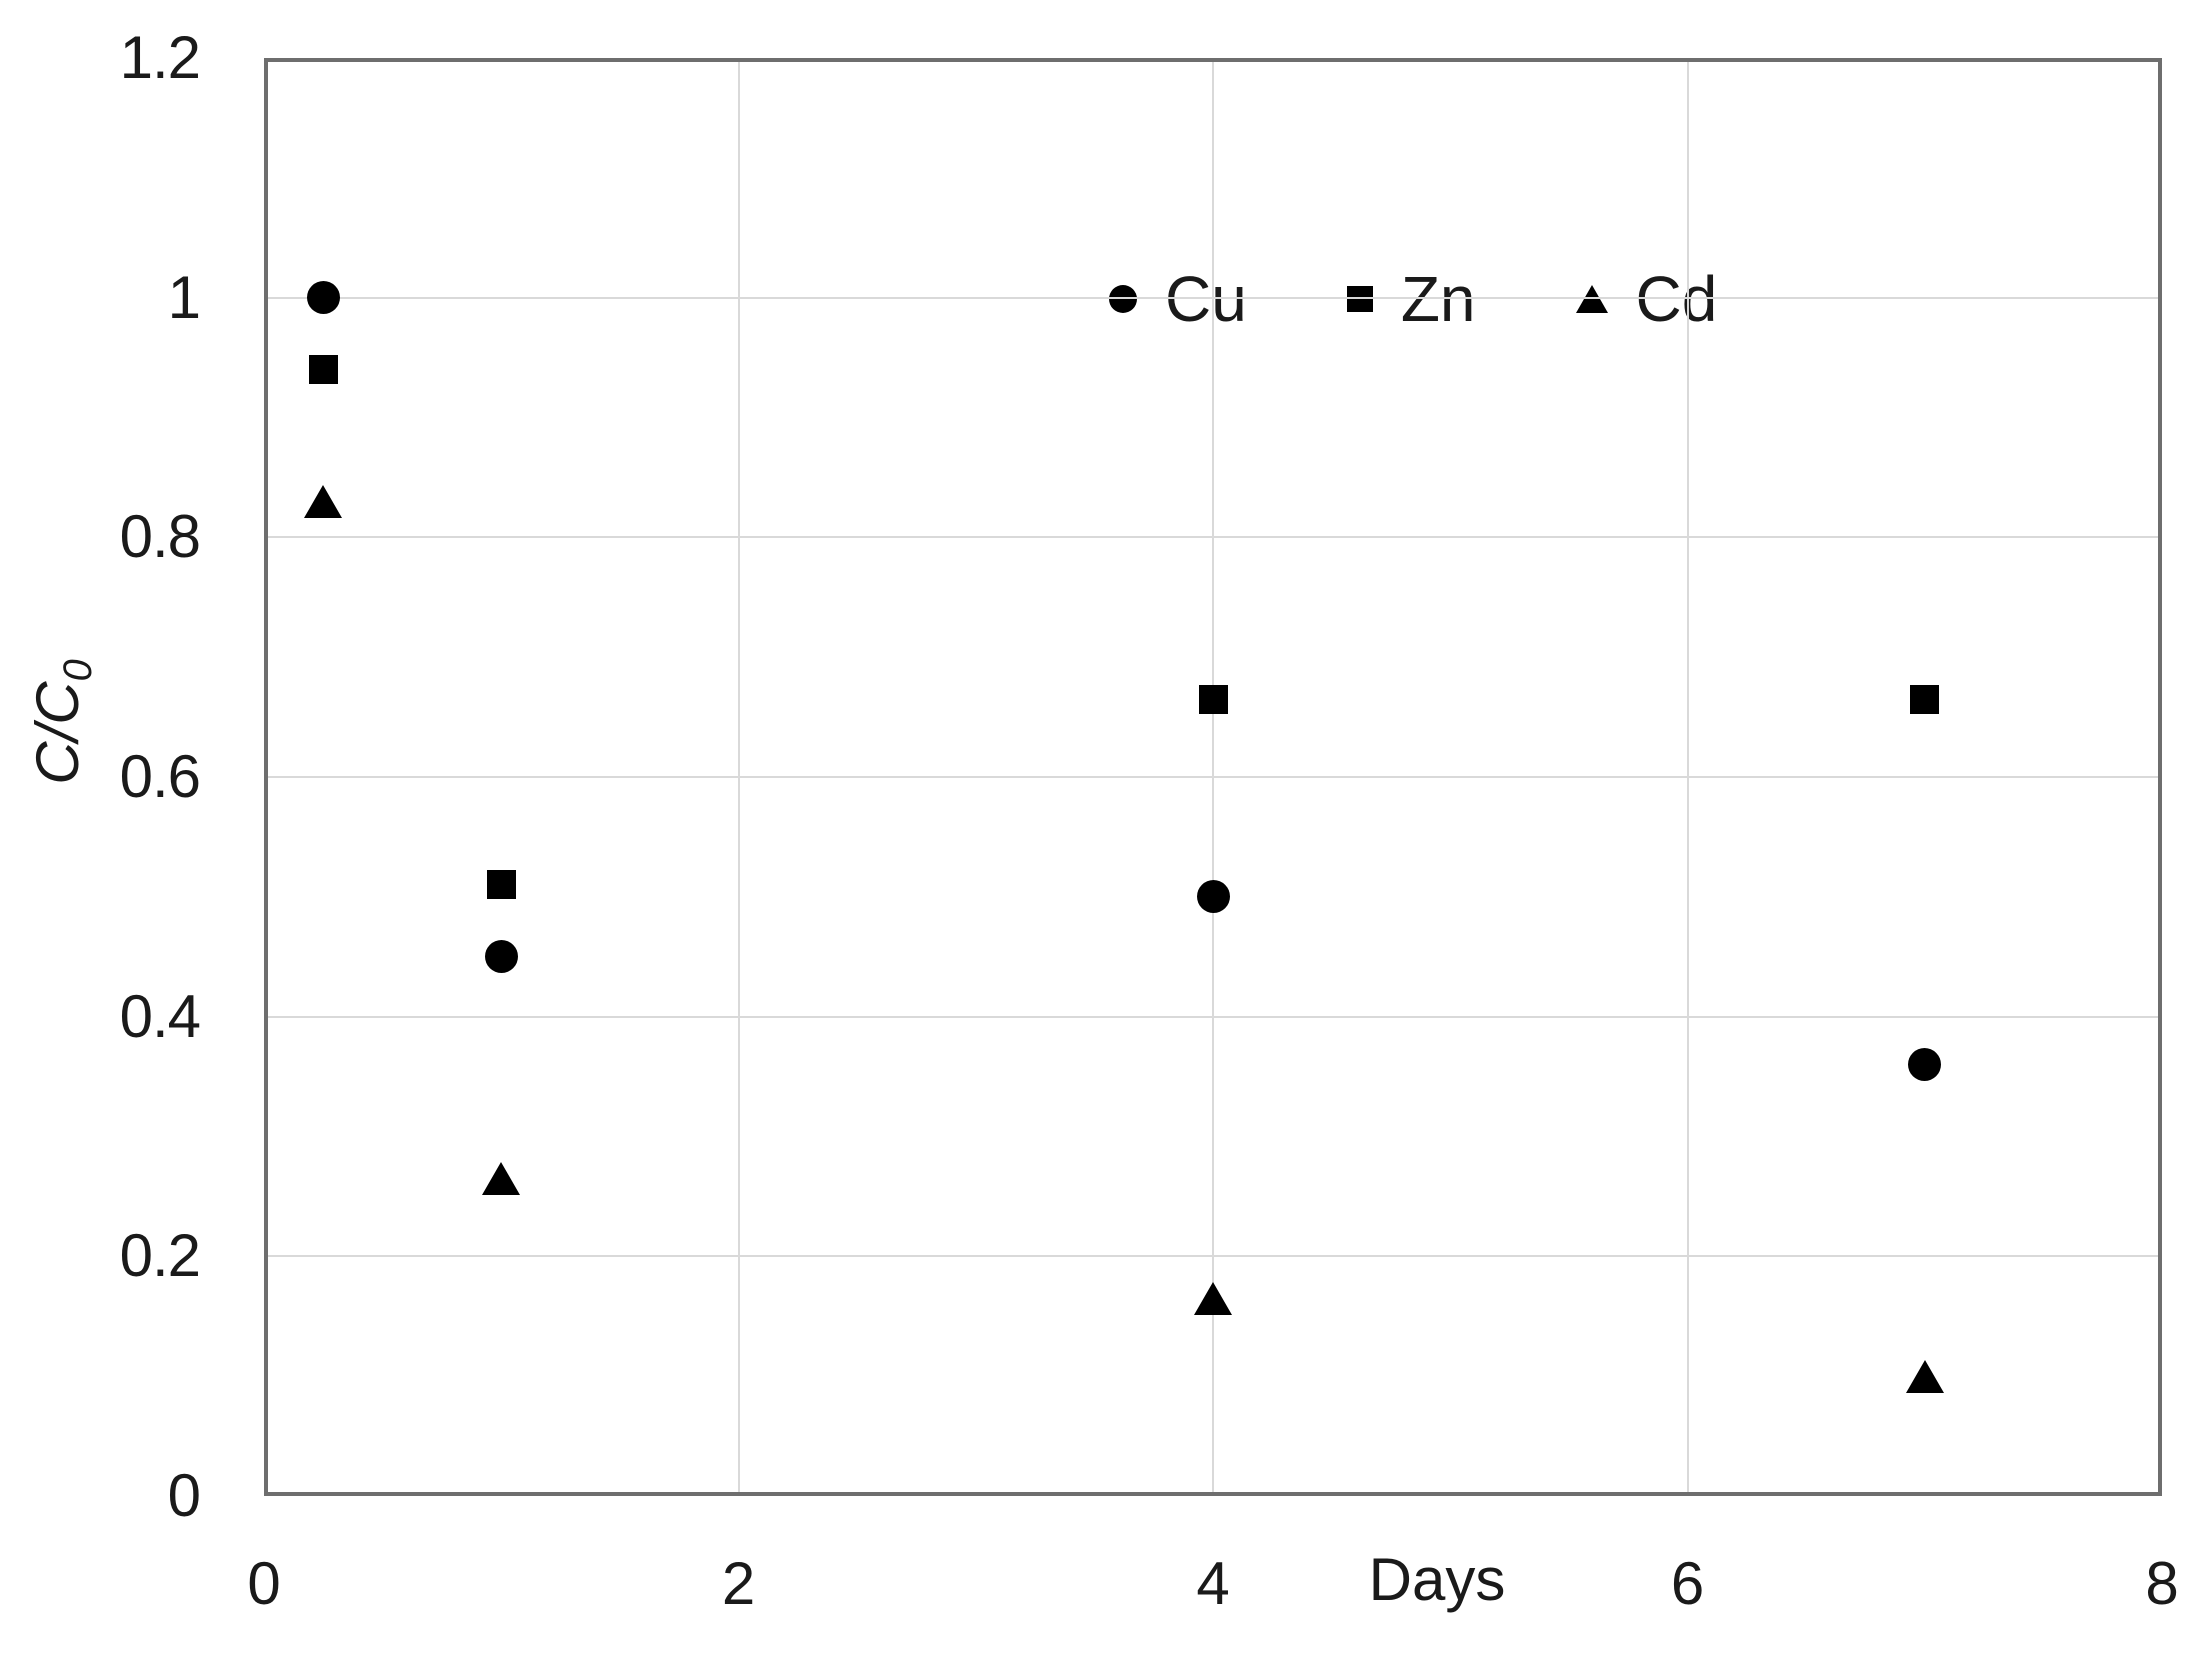  What do you see at coordinates (1437, 1579) in the screenshot?
I see `x-axis-title: Days` at bounding box center [1437, 1579].